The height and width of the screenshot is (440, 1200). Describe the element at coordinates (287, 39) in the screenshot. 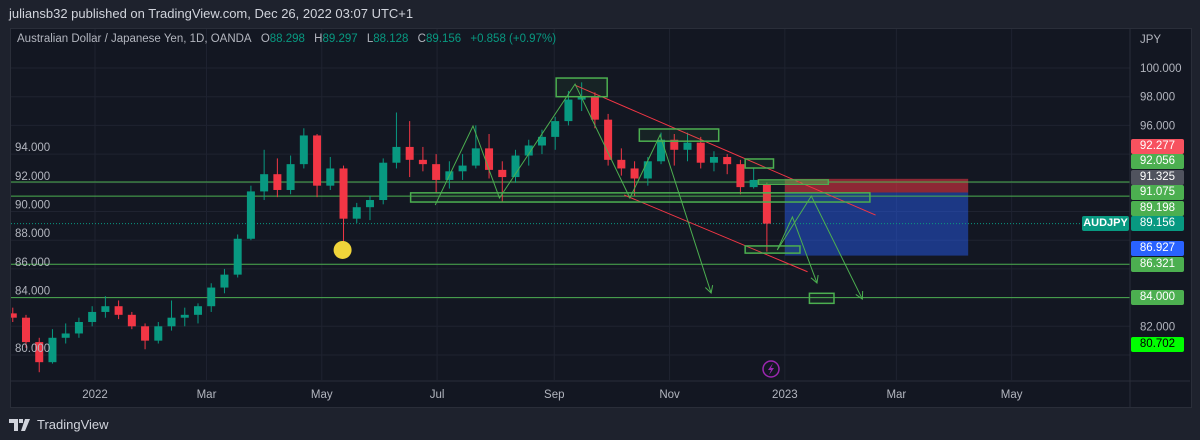

I see `open-value: 88.298` at that location.